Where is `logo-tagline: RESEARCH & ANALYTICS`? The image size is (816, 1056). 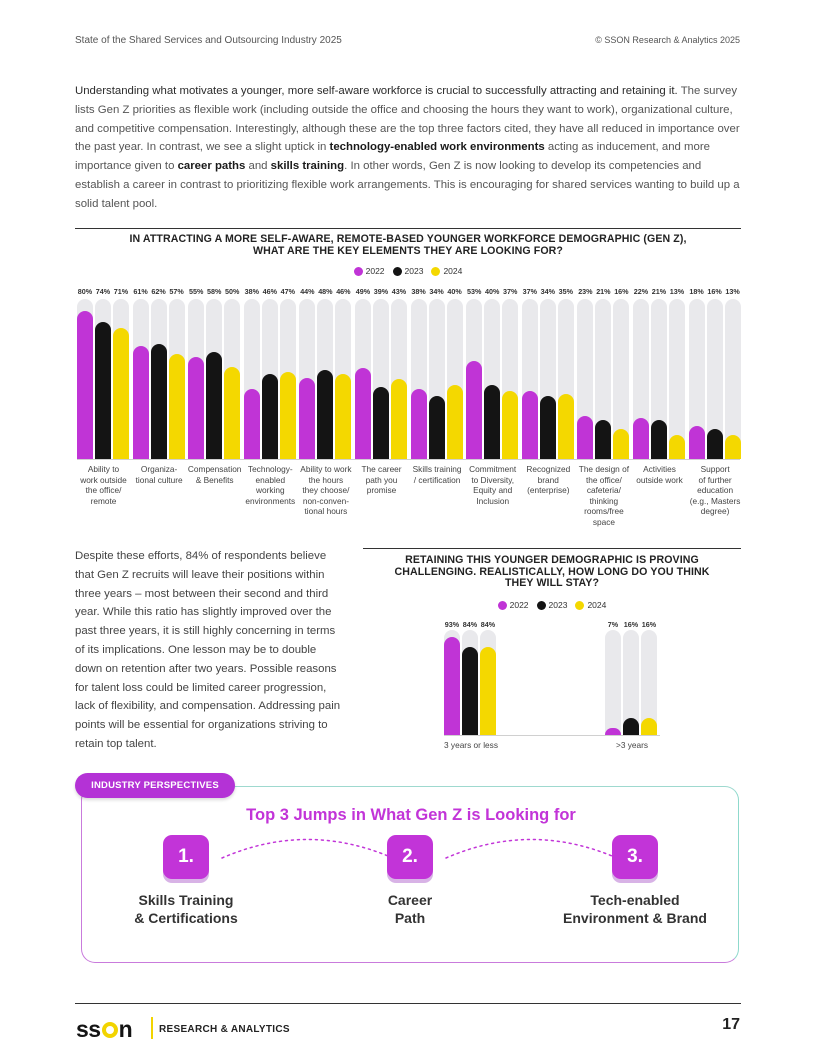
logo-tagline: RESEARCH & ANALYTICS is located at coordinates (224, 1029).